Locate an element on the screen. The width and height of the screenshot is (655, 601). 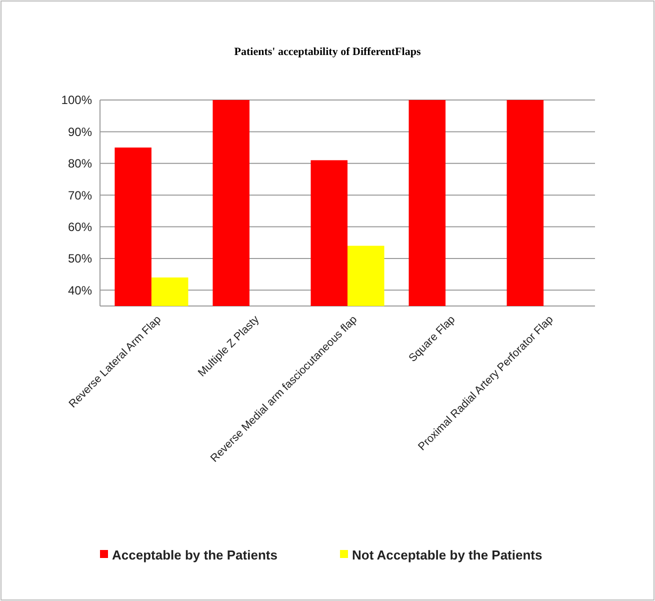
y-tick-label: 80% is located at coordinates (80, 163).